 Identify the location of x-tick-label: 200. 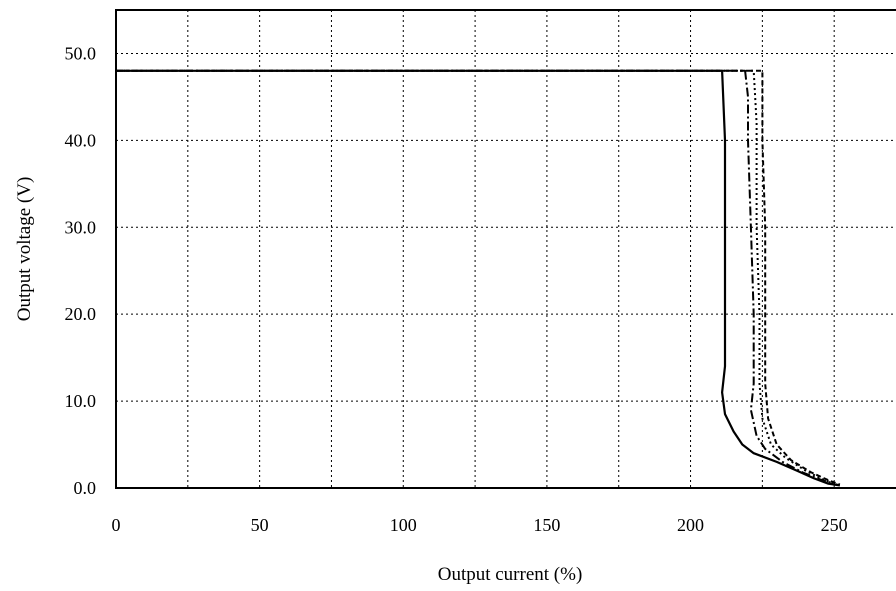
(690, 525).